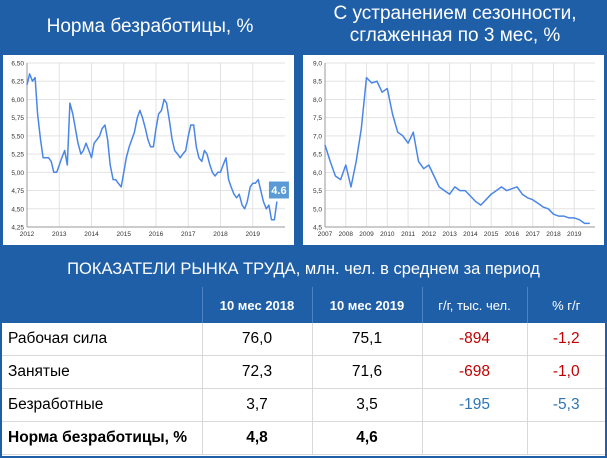 The height and width of the screenshot is (458, 607). I want to click on y-tick-label: 4,5, so click(317, 228).